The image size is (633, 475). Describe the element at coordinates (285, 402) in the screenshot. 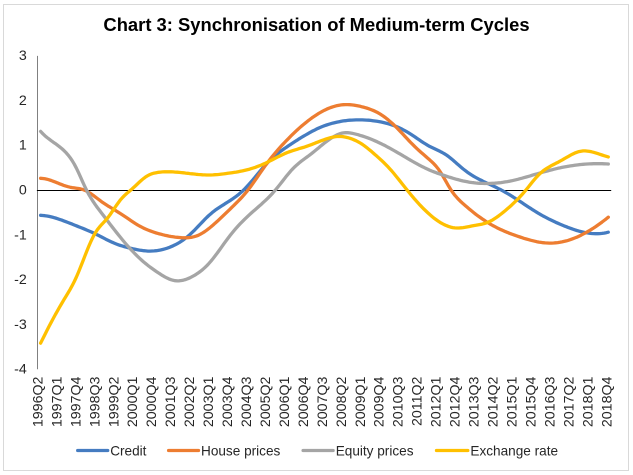

I see `svg-text: 2006Q1` at that location.